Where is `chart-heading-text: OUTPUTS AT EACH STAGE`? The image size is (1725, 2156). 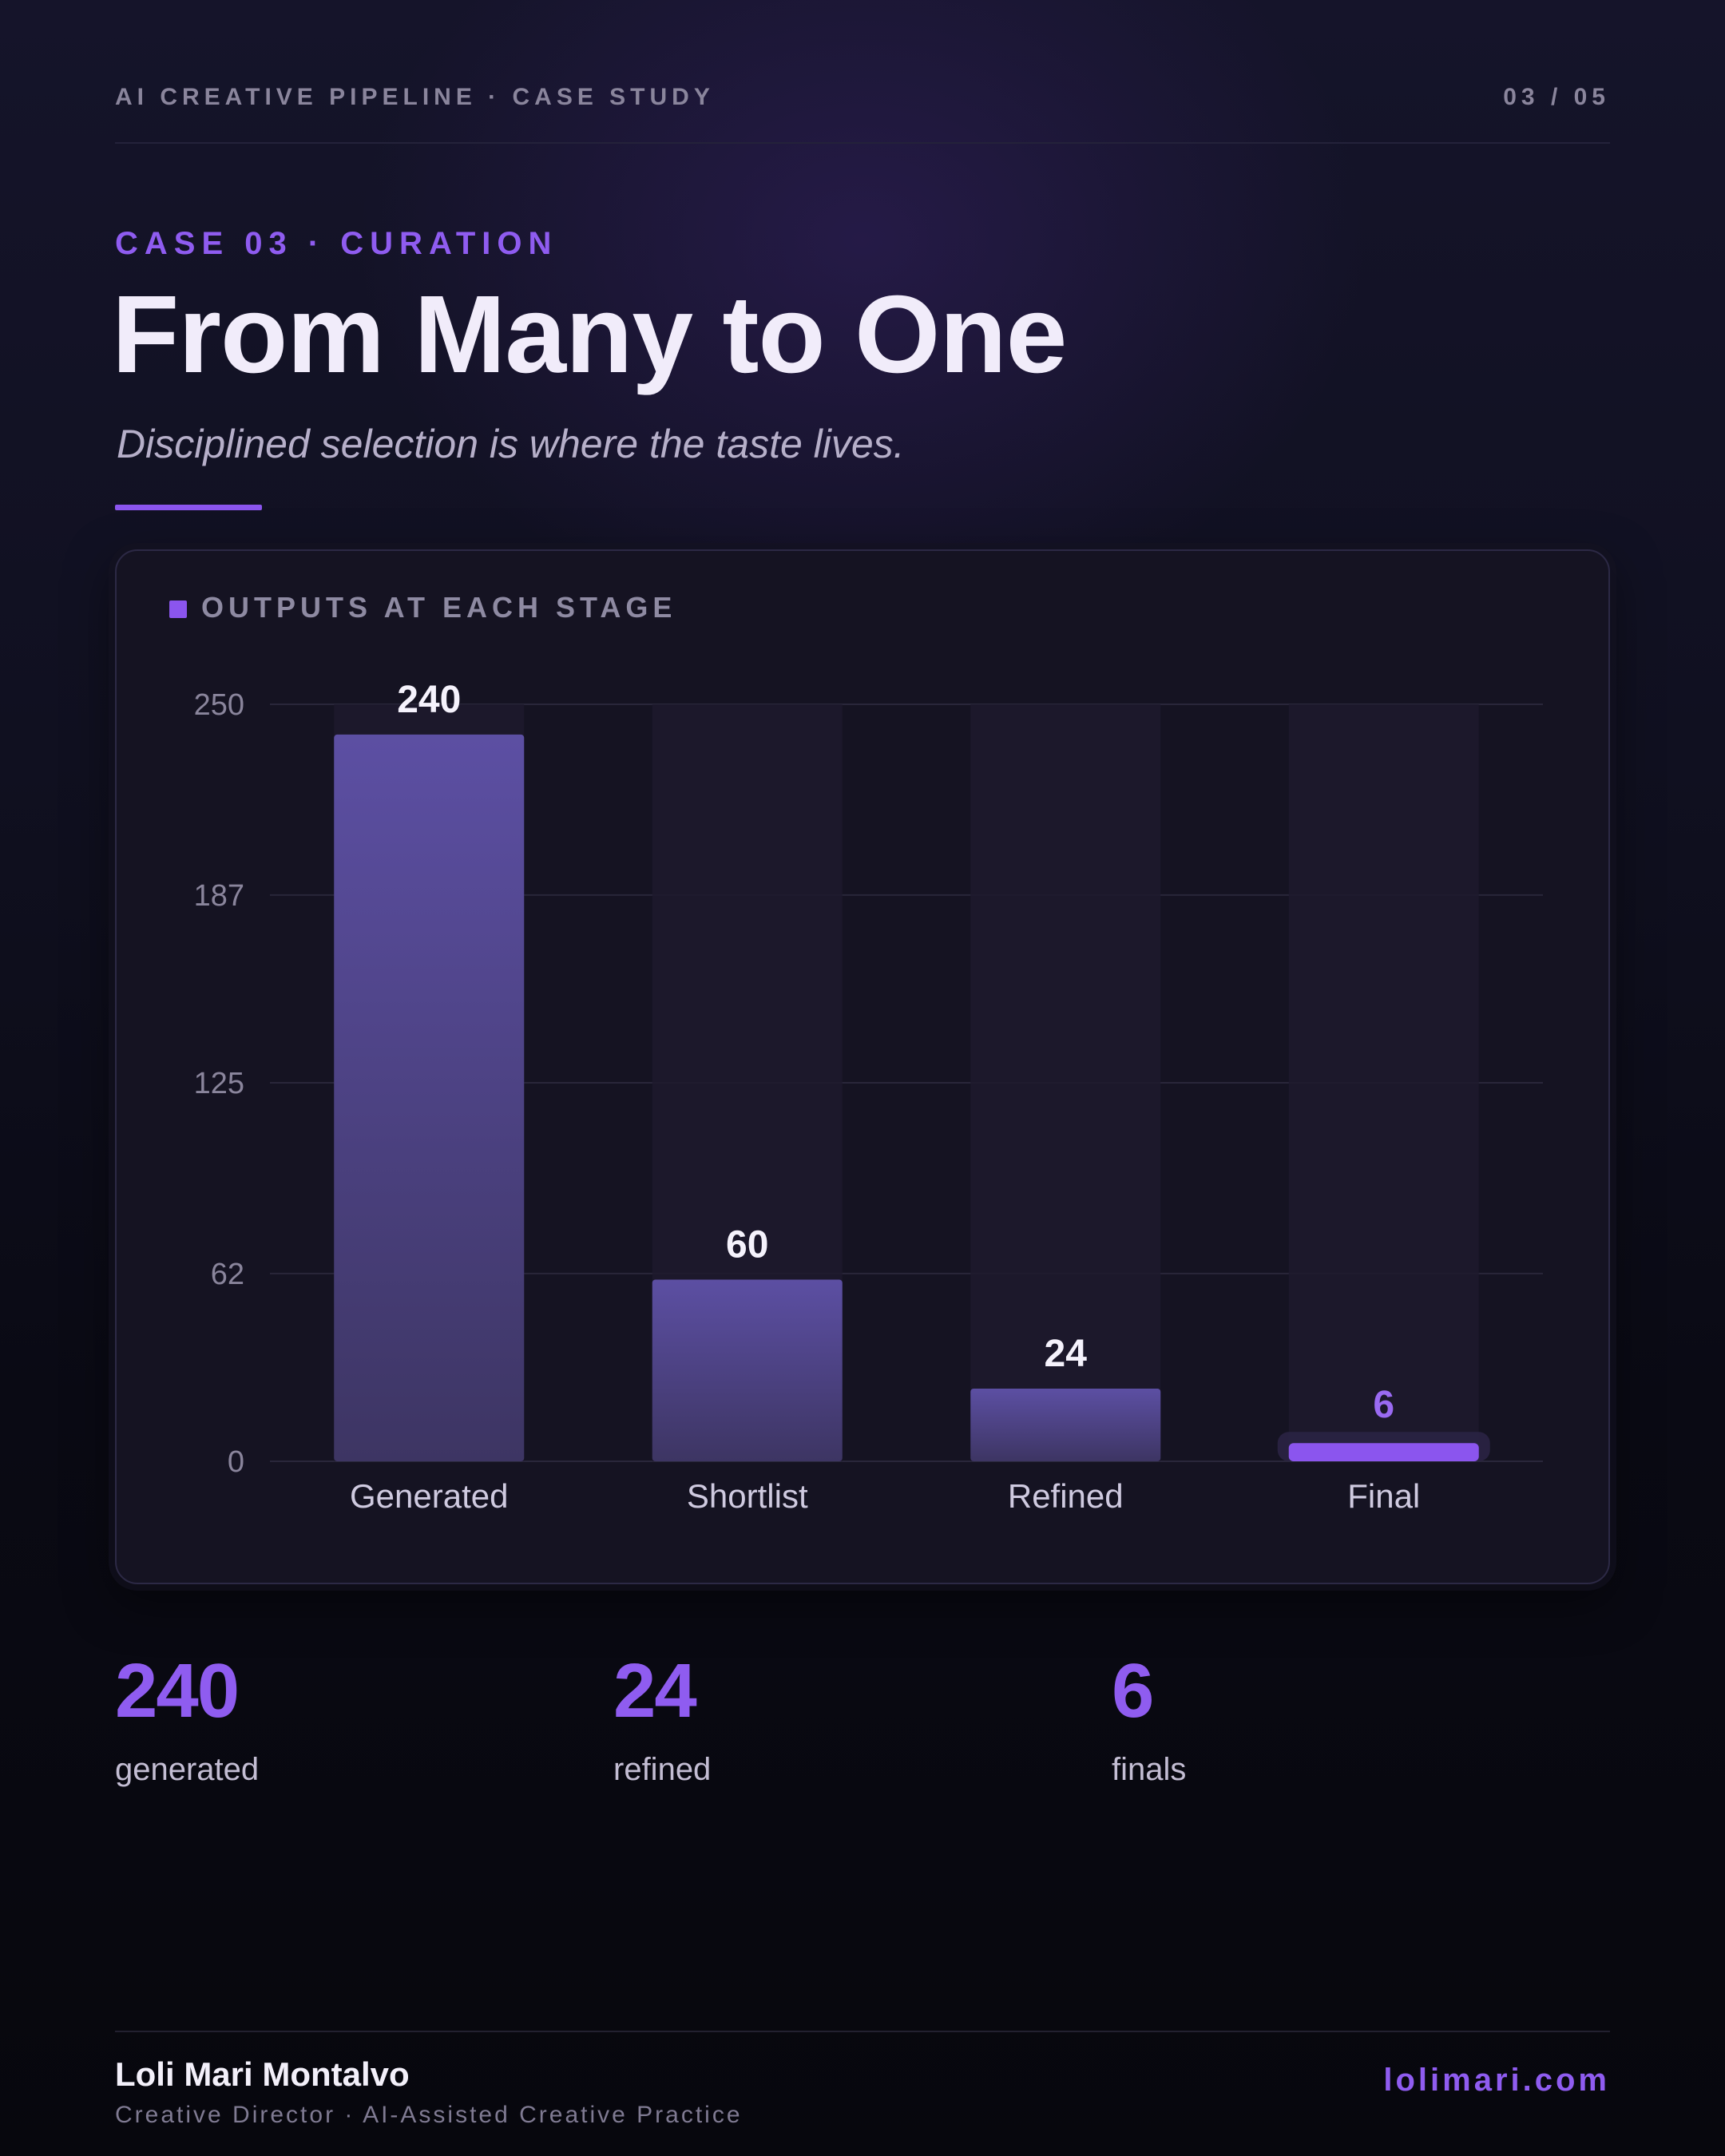 chart-heading-text: OUTPUTS AT EACH STAGE is located at coordinates (439, 607).